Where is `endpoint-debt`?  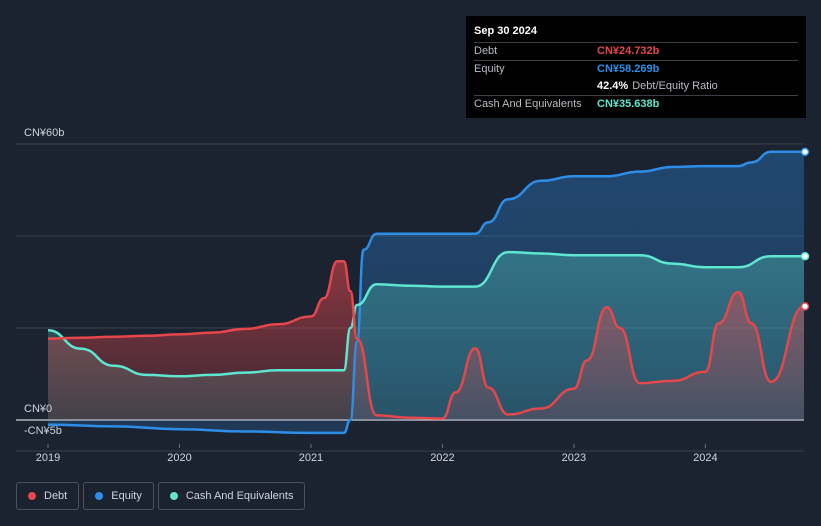
endpoint-debt is located at coordinates (805, 306).